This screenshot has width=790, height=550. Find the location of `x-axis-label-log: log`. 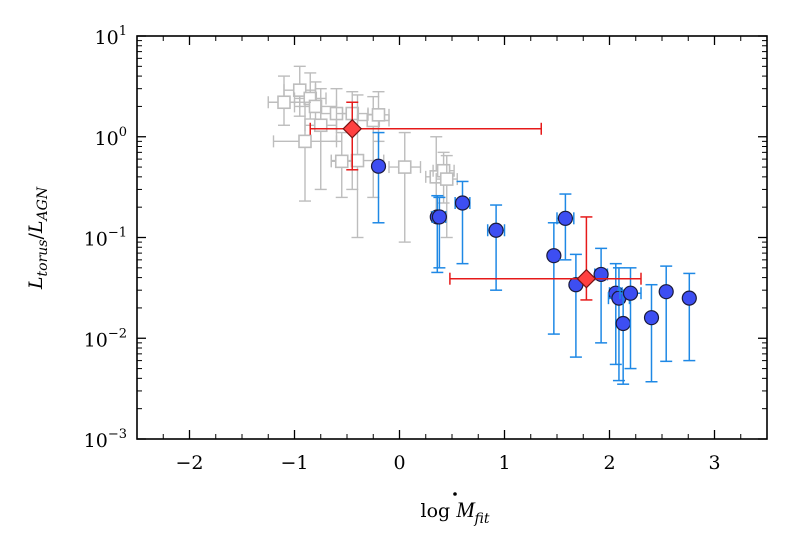

x-axis-label-log: log is located at coordinates (436, 511).